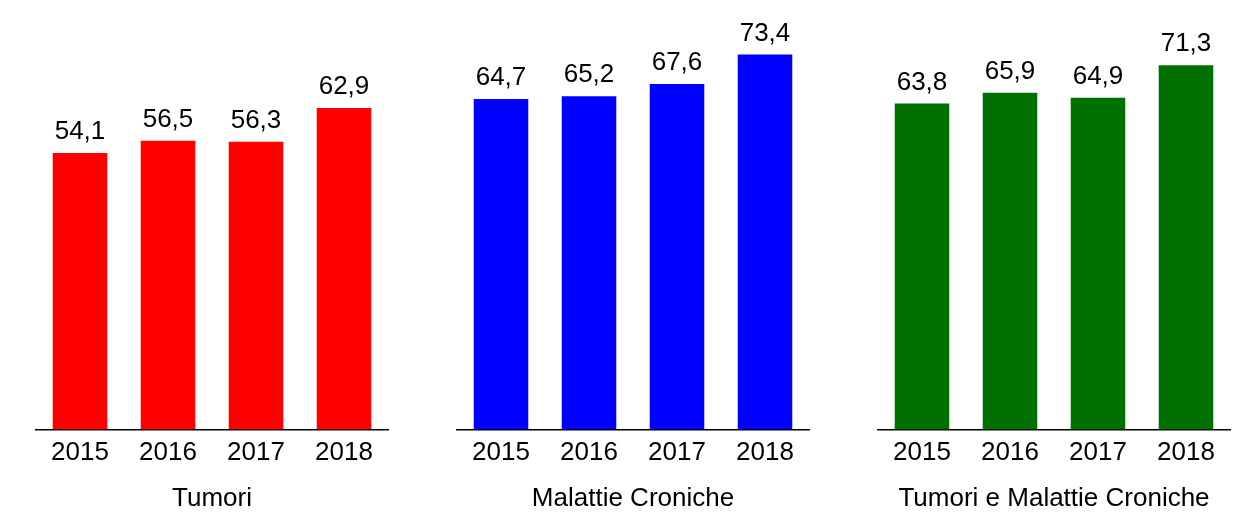 This screenshot has height=514, width=1240. Describe the element at coordinates (80, 130) in the screenshot. I see `data-label: 54,1` at that location.